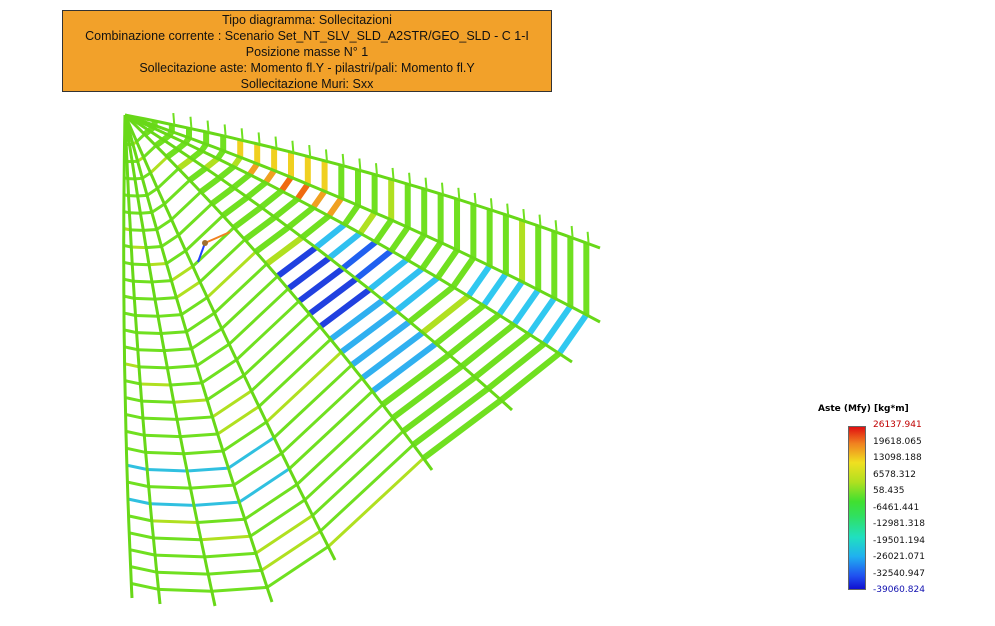 The width and height of the screenshot is (995, 626). Describe the element at coordinates (897, 425) in the screenshot. I see `legend-label: 26137.941` at that location.